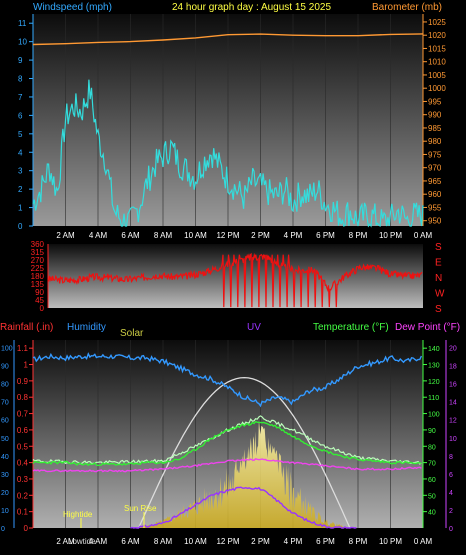 Image resolution: width=466 pixels, height=555 pixels. Describe the element at coordinates (243, 507) in the screenshot. I see `uv-series-line` at that location.